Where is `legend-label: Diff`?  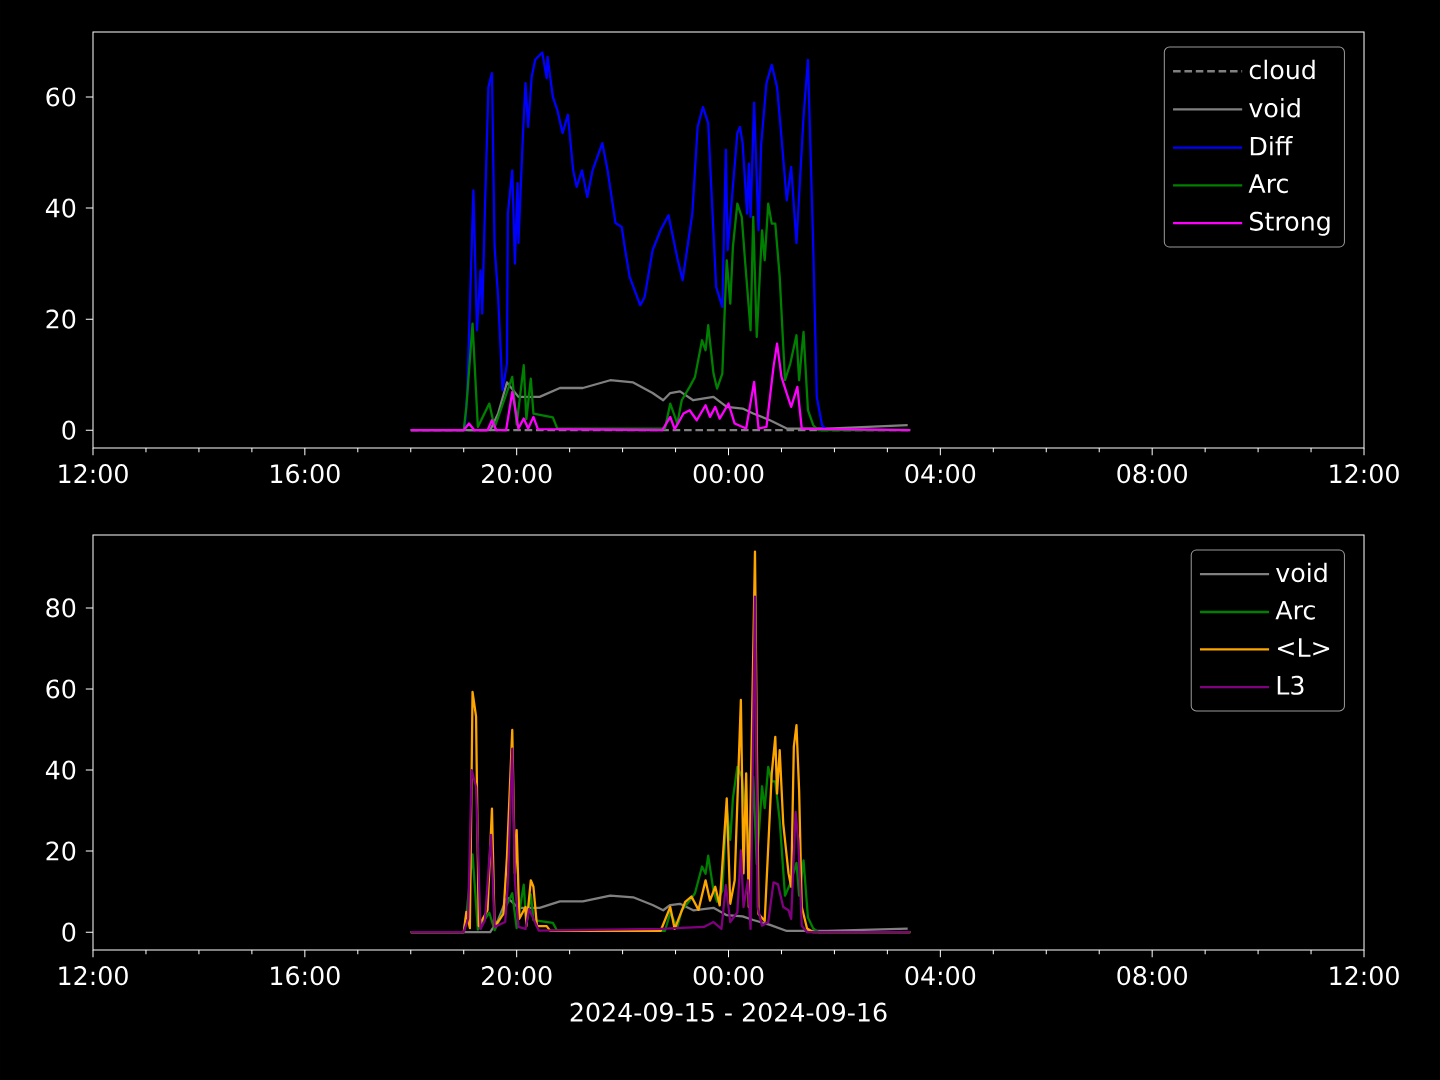 legend-label: Diff is located at coordinates (1271, 146).